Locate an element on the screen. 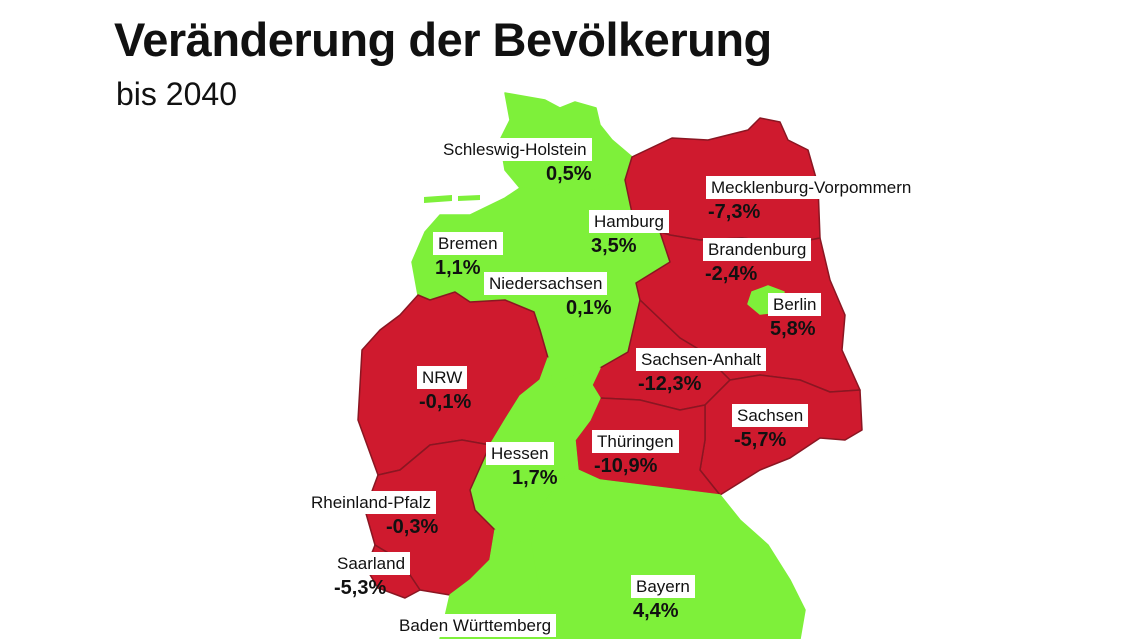 Image resolution: width=1136 pixels, height=639 pixels. label-bw: Baden Württemberg is located at coordinates (475, 625).